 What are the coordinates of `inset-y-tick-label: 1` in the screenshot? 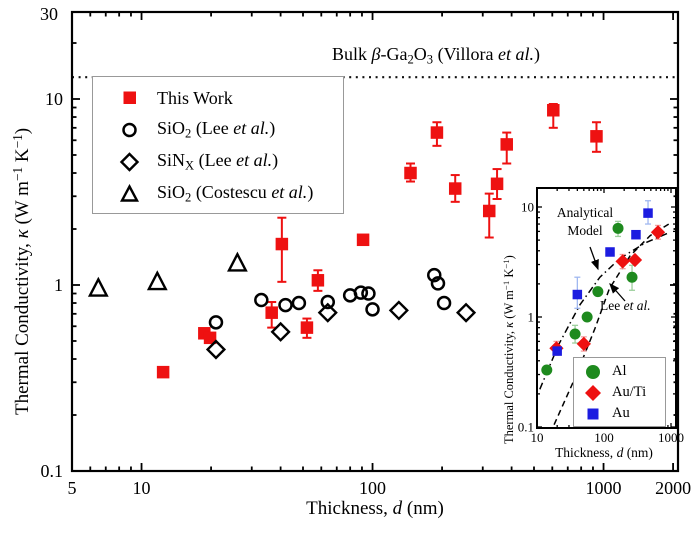 It's located at (531, 317).